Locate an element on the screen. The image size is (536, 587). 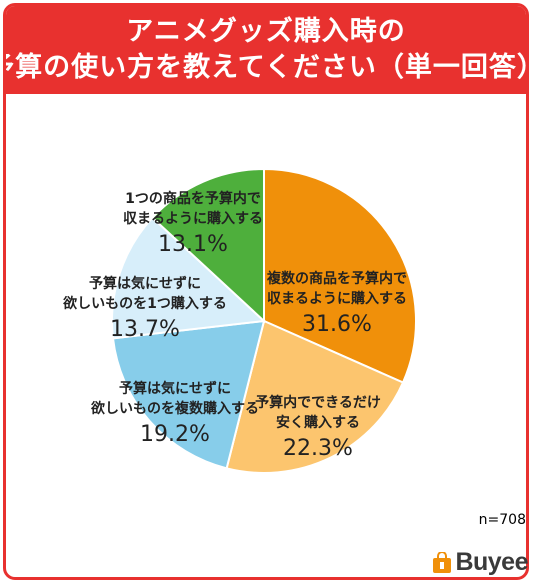
slice-label-multi-ignore-budget-line-2: 欲しいものを複数購入する is located at coordinates (174, 408).